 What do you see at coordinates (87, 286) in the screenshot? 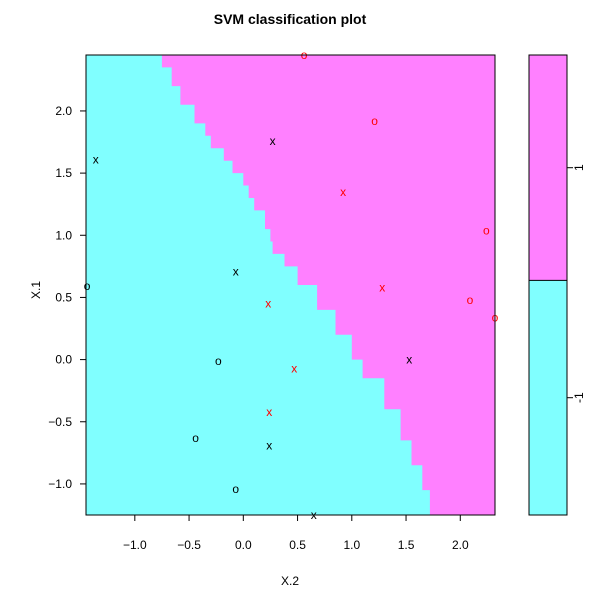
I see `data-point-8: o` at bounding box center [87, 286].